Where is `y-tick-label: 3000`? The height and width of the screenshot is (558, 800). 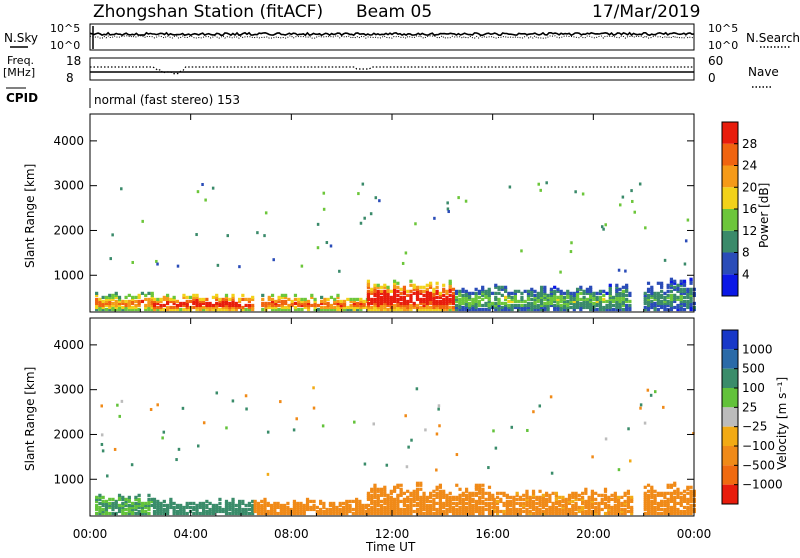
y-tick-label: 3000 is located at coordinates (68, 186).